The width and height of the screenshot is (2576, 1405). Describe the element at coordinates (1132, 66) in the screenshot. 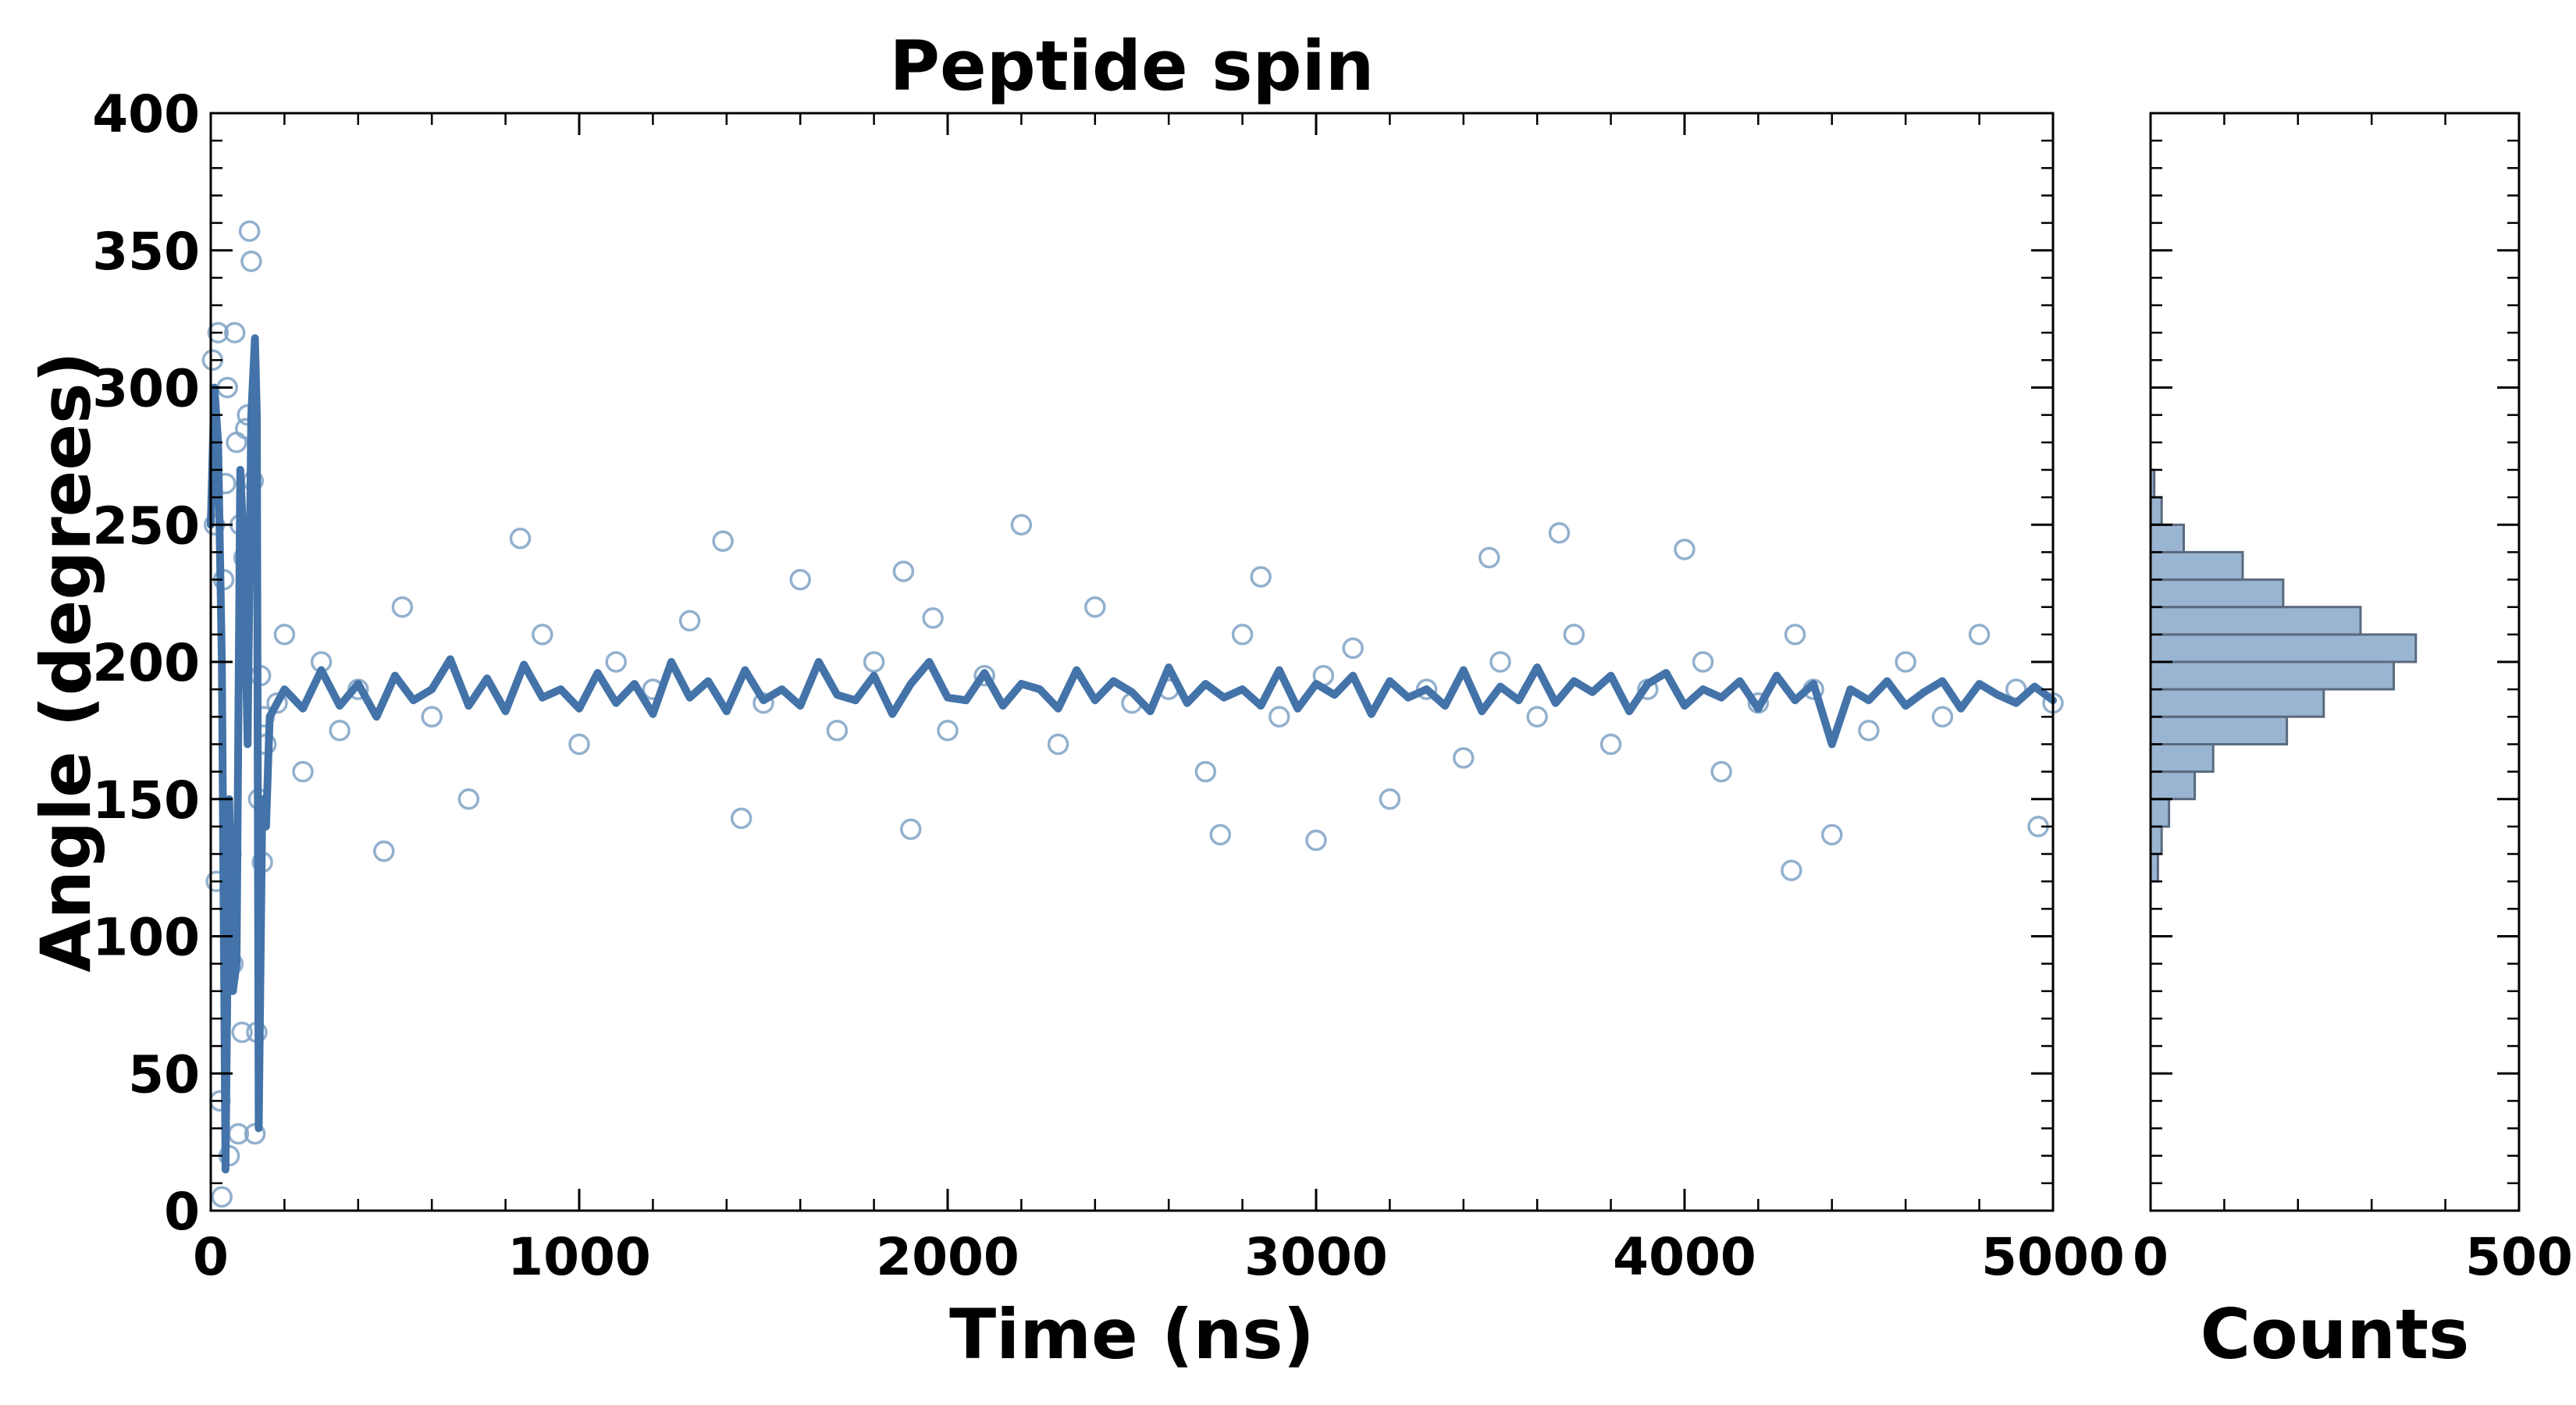

I see `chart-title: Peptide spin` at that location.